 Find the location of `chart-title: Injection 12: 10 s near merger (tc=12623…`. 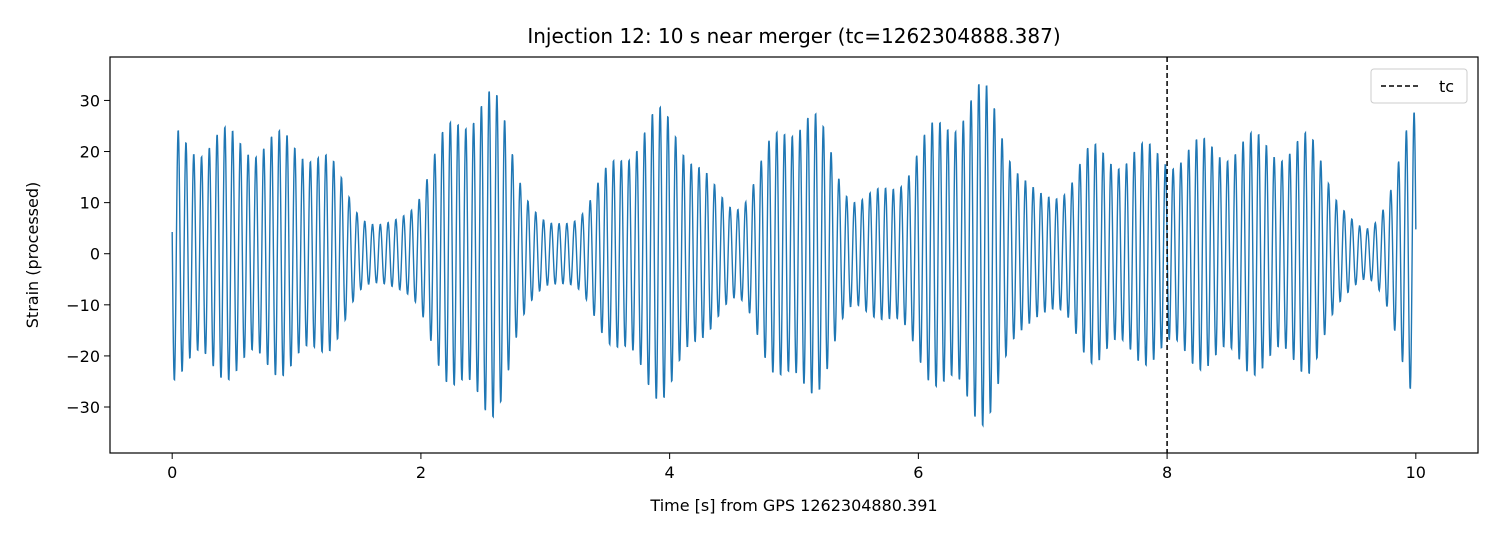

chart-title: Injection 12: 10 s near merger (tc=12623… is located at coordinates (793, 36).